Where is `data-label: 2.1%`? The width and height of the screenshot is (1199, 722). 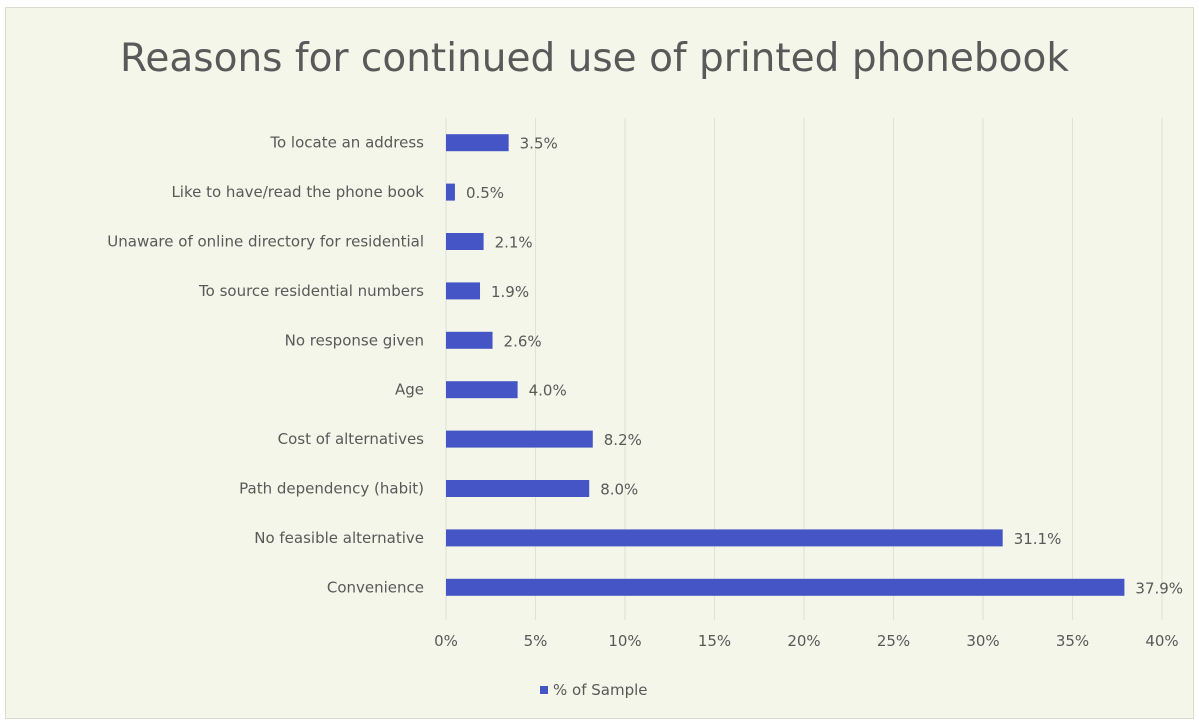 data-label: 2.1% is located at coordinates (514, 243).